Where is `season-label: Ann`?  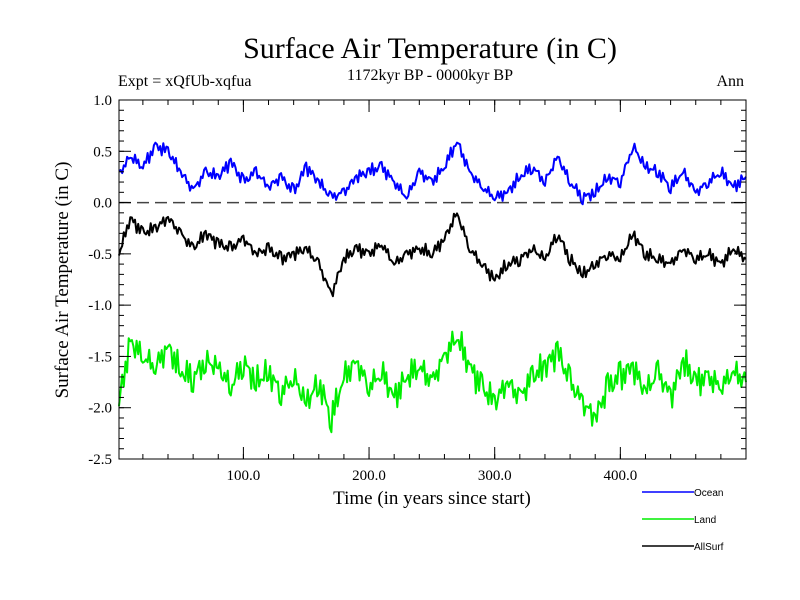 season-label: Ann is located at coordinates (730, 81).